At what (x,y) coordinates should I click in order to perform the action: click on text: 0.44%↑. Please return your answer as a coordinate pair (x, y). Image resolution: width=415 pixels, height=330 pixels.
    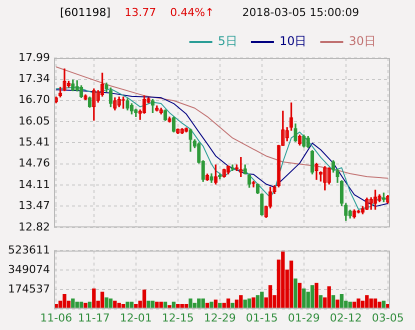
    Looking at the image, I should click on (192, 12).